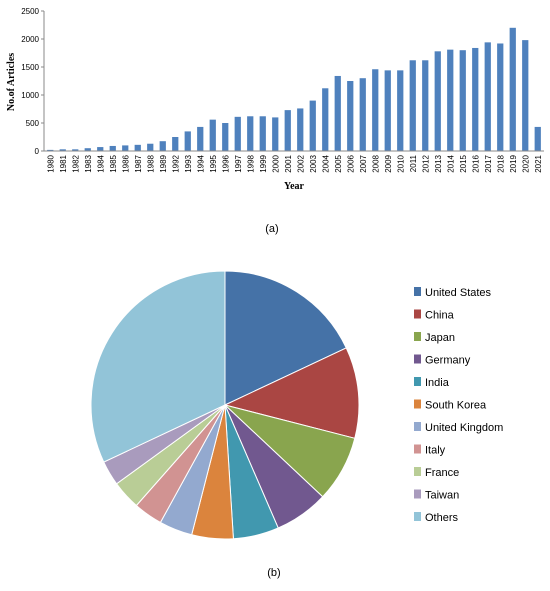 This screenshot has width=550, height=591. I want to click on legend-label: United Kingdom, so click(464, 428).